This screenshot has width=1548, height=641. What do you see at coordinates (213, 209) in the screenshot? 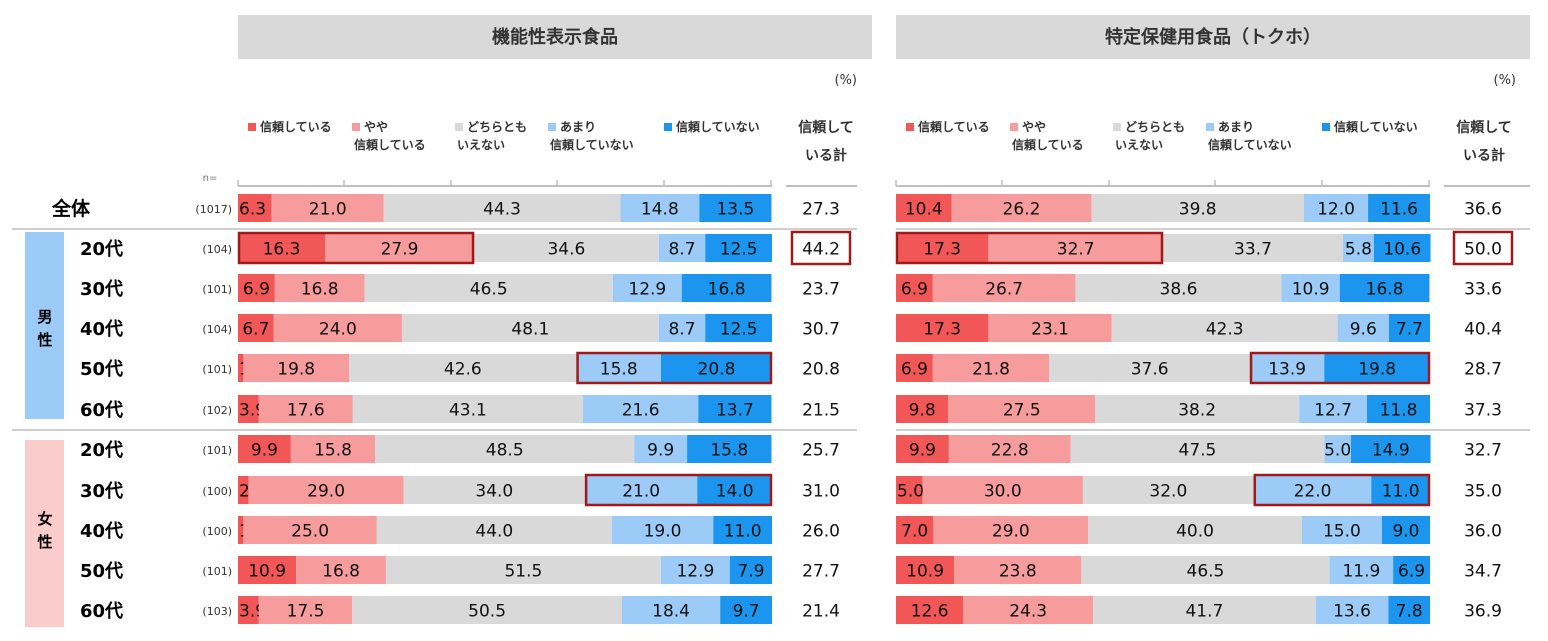
I see `row-n-count: (1017)` at bounding box center [213, 209].